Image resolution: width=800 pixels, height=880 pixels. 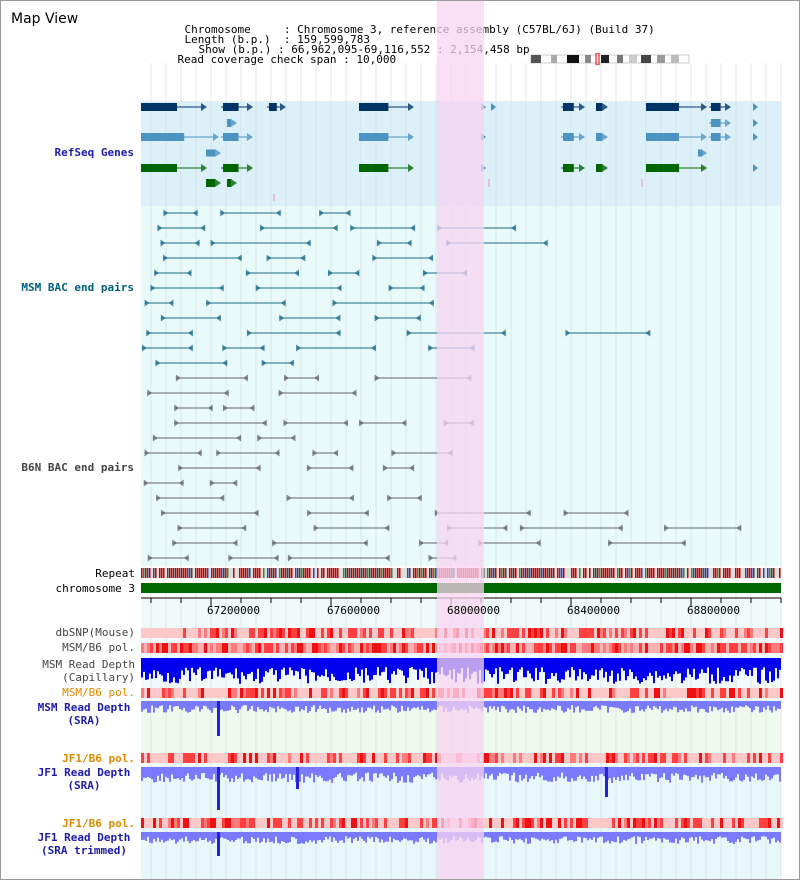 I want to click on jf1-depth-sra-bar-spike, so click(x=606, y=782).